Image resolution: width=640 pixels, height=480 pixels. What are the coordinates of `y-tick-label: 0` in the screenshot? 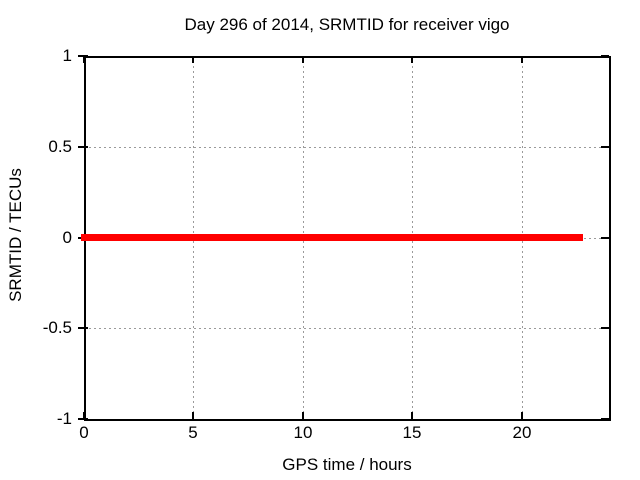 It's located at (67, 237).